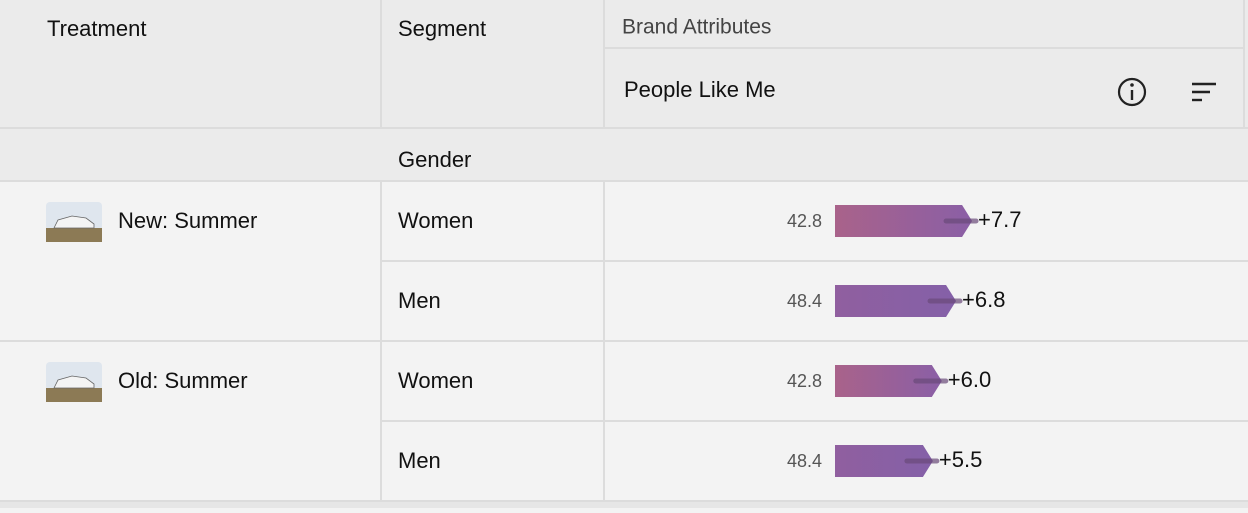 Image resolution: width=1248 pixels, height=513 pixels. What do you see at coordinates (1132, 92) in the screenshot?
I see `info-icon` at bounding box center [1132, 92].